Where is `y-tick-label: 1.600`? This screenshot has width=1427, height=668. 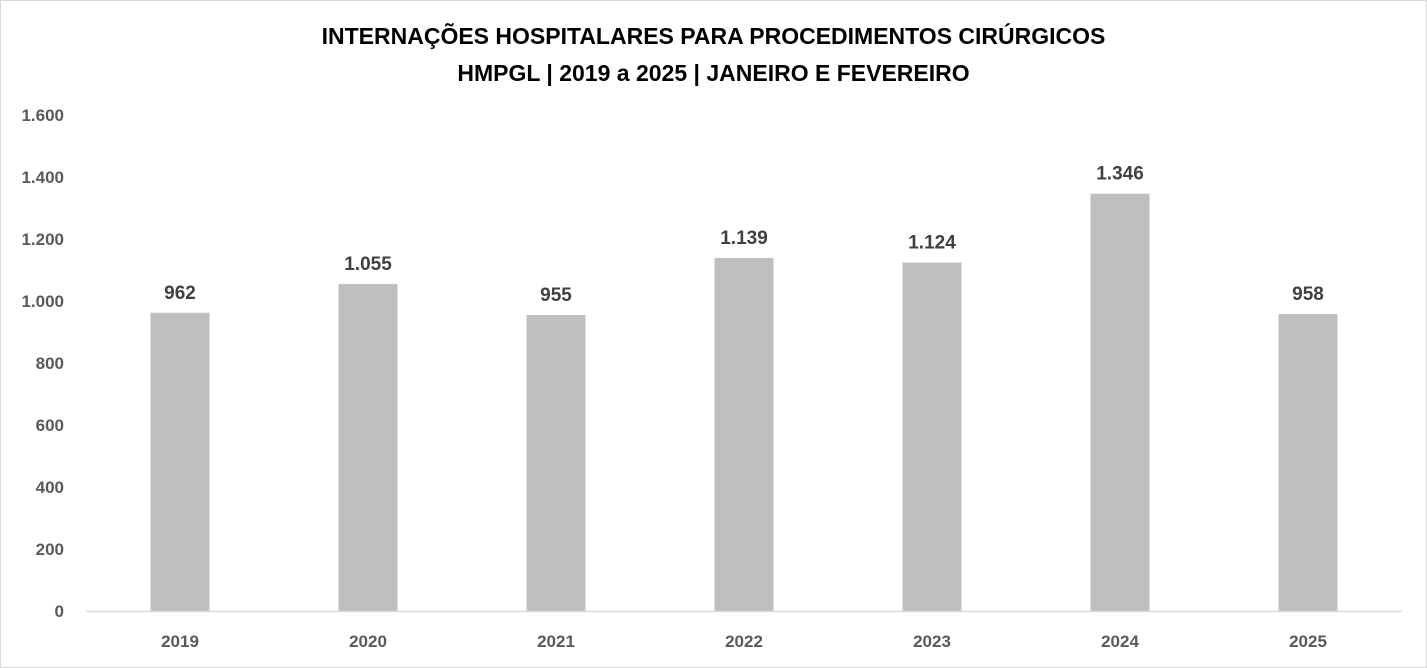
y-tick-label: 1.600 is located at coordinates (42, 115).